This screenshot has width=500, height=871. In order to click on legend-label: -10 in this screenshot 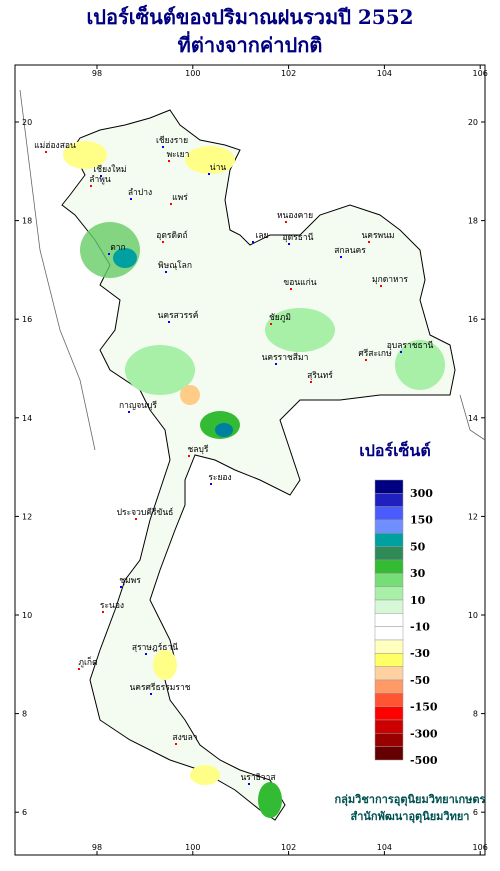, I will do `click(420, 627)`.